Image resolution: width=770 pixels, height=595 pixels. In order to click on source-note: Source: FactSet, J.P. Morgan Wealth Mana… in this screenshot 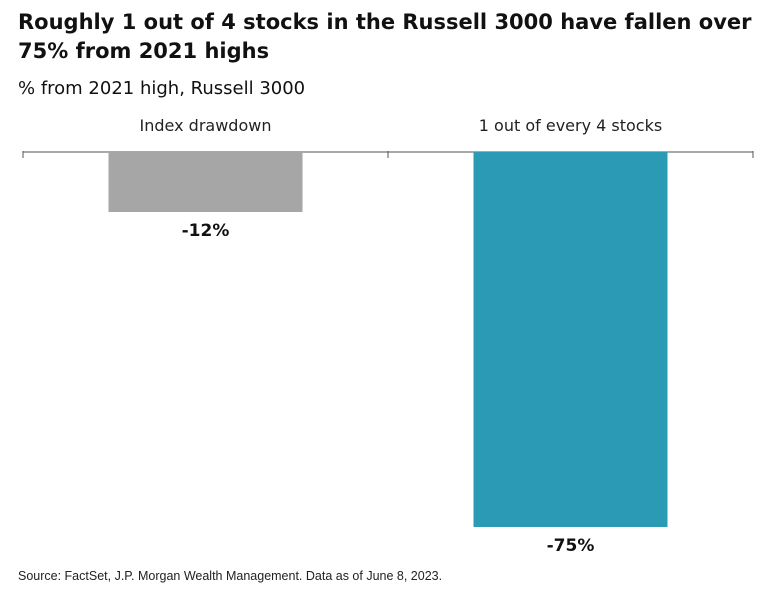, I will do `click(230, 576)`.